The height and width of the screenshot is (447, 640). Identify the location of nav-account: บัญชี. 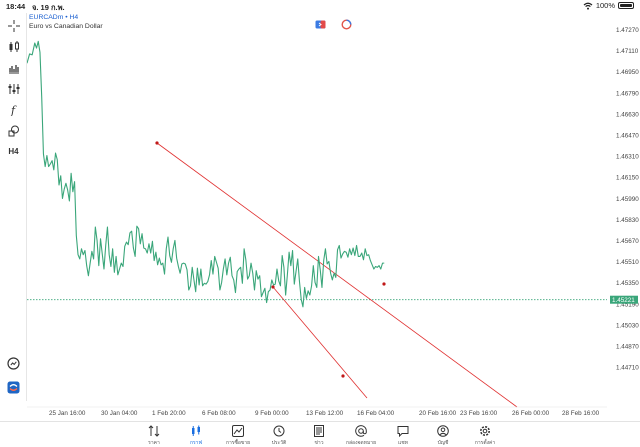
(443, 435).